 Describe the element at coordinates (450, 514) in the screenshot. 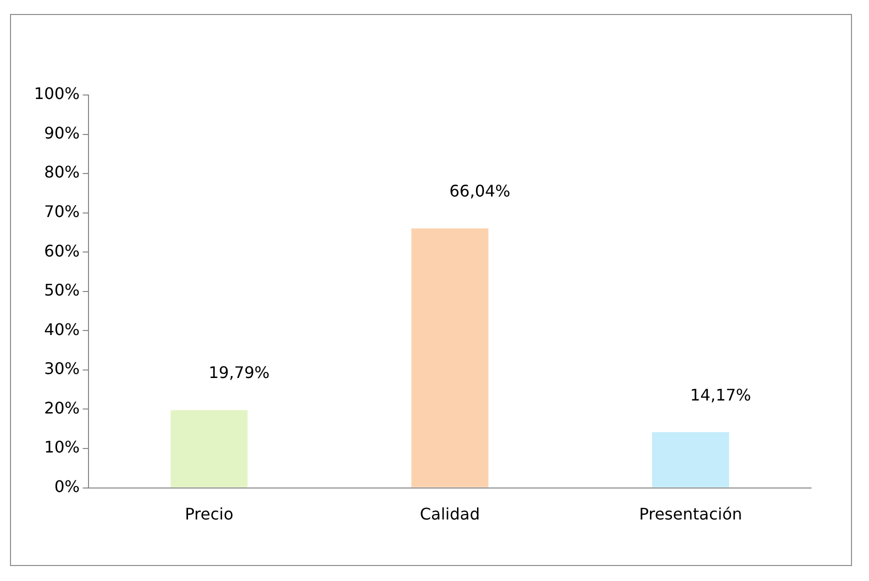

I see `x-tick-label: Calidad` at that location.